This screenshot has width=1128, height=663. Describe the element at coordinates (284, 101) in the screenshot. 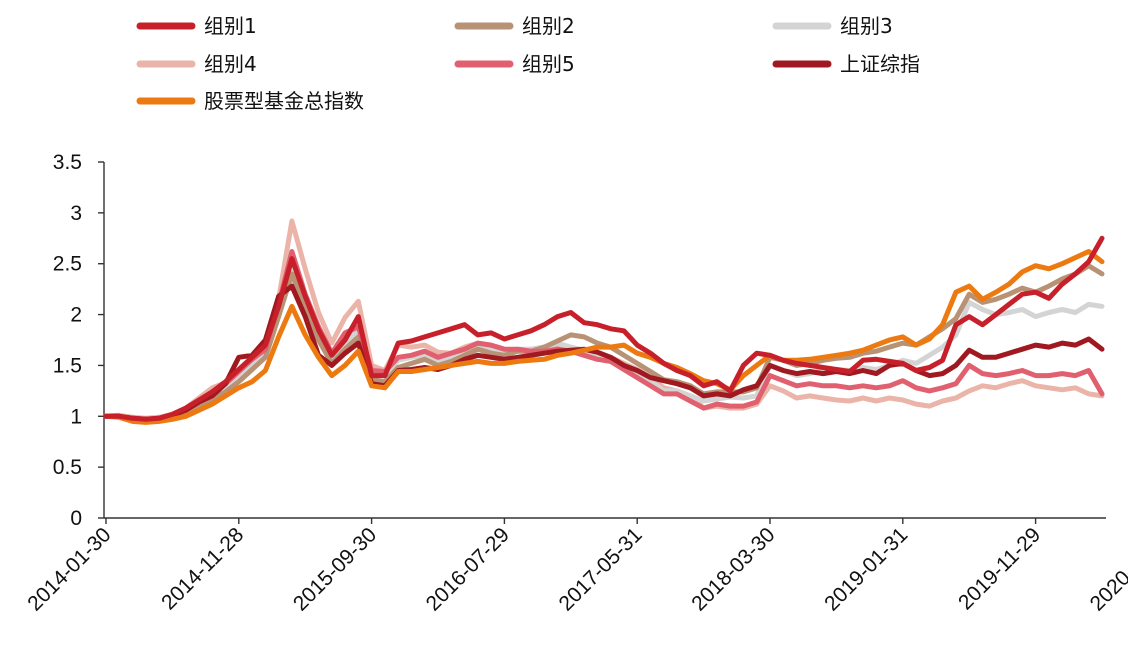

I see `legend-label: 股票型基金总指数` at that location.